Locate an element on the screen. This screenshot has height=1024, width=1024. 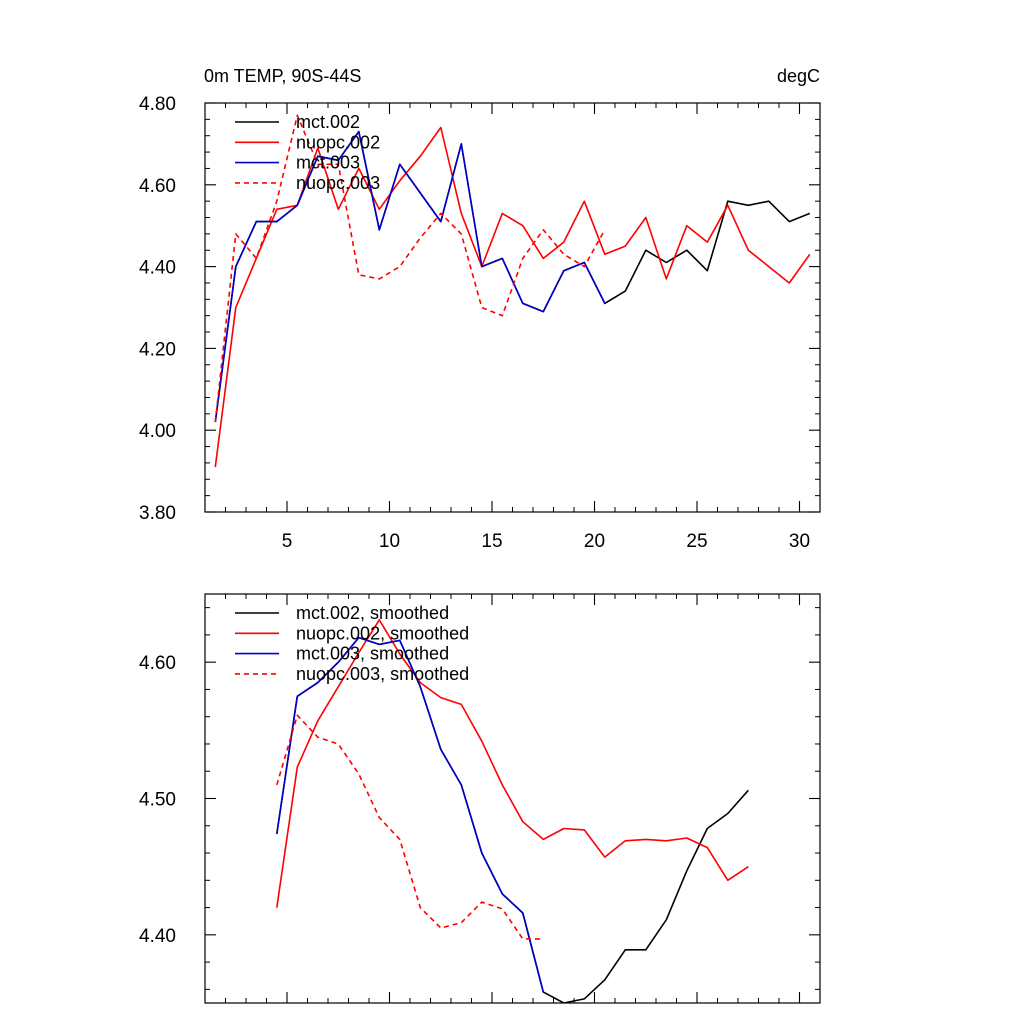
x-tick-label: 20 is located at coordinates (594, 541).